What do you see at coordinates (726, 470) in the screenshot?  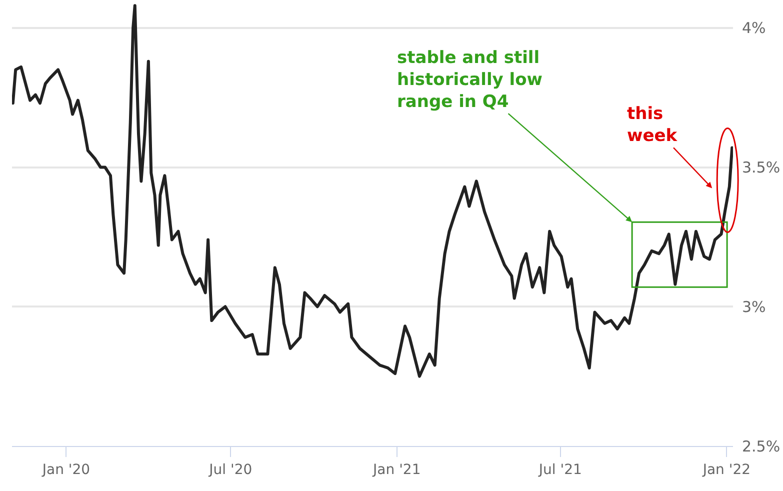 I see `x-tick-label: Jan '22` at bounding box center [726, 470].